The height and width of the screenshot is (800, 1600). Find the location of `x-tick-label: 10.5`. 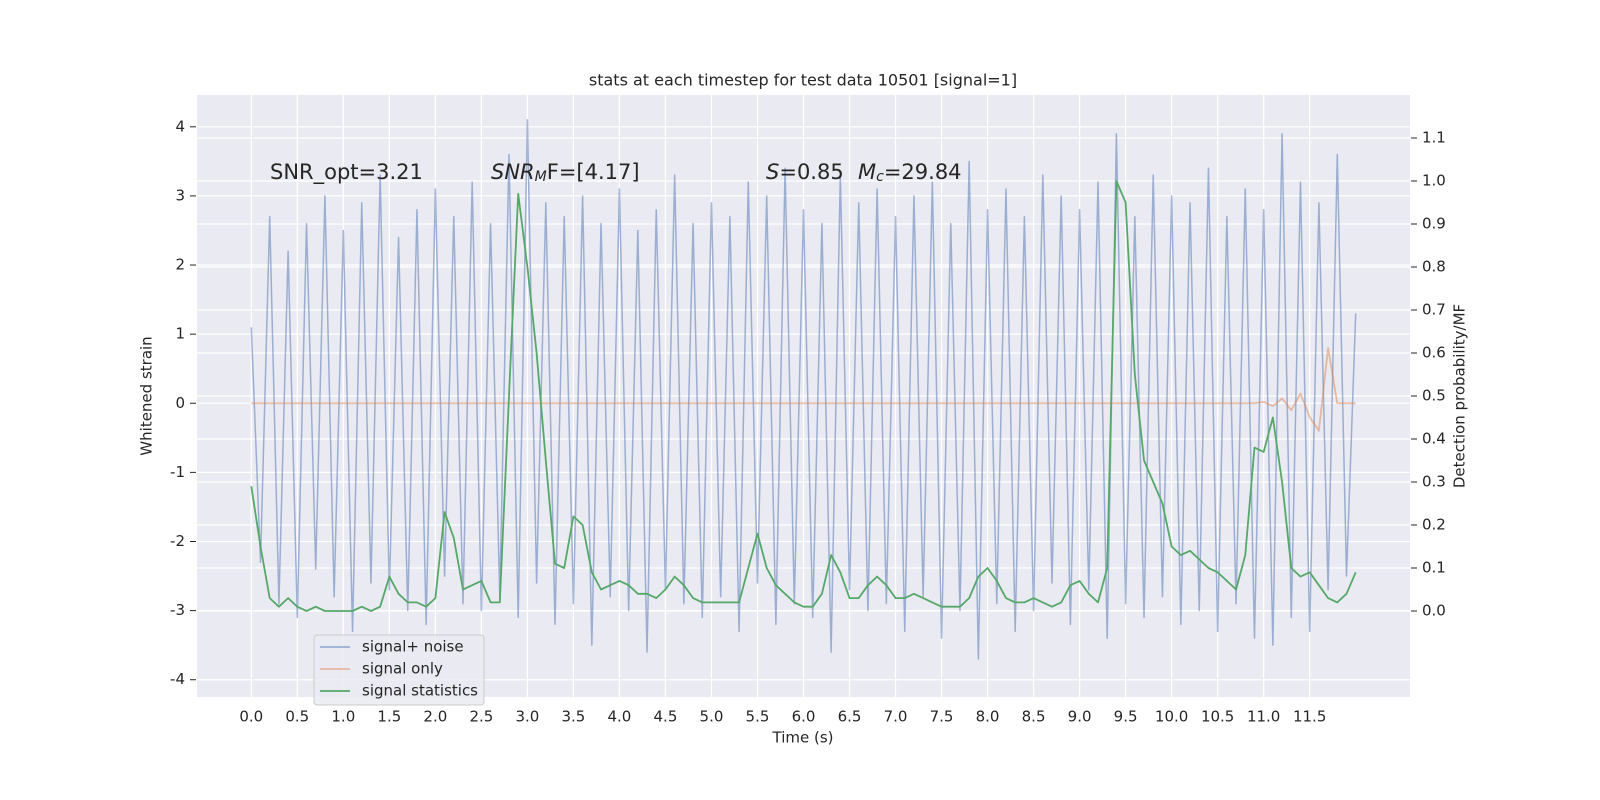

x-tick-label: 10.5 is located at coordinates (1217, 717).